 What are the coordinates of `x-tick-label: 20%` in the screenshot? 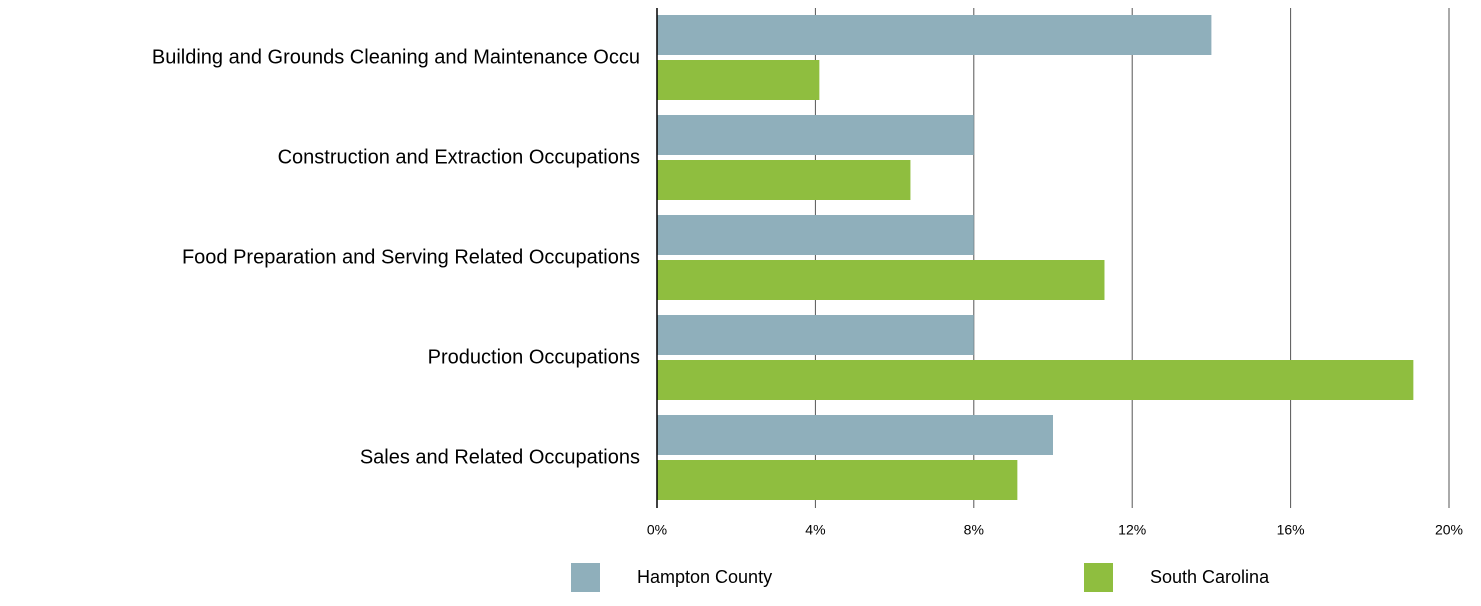 It's located at (1449, 530).